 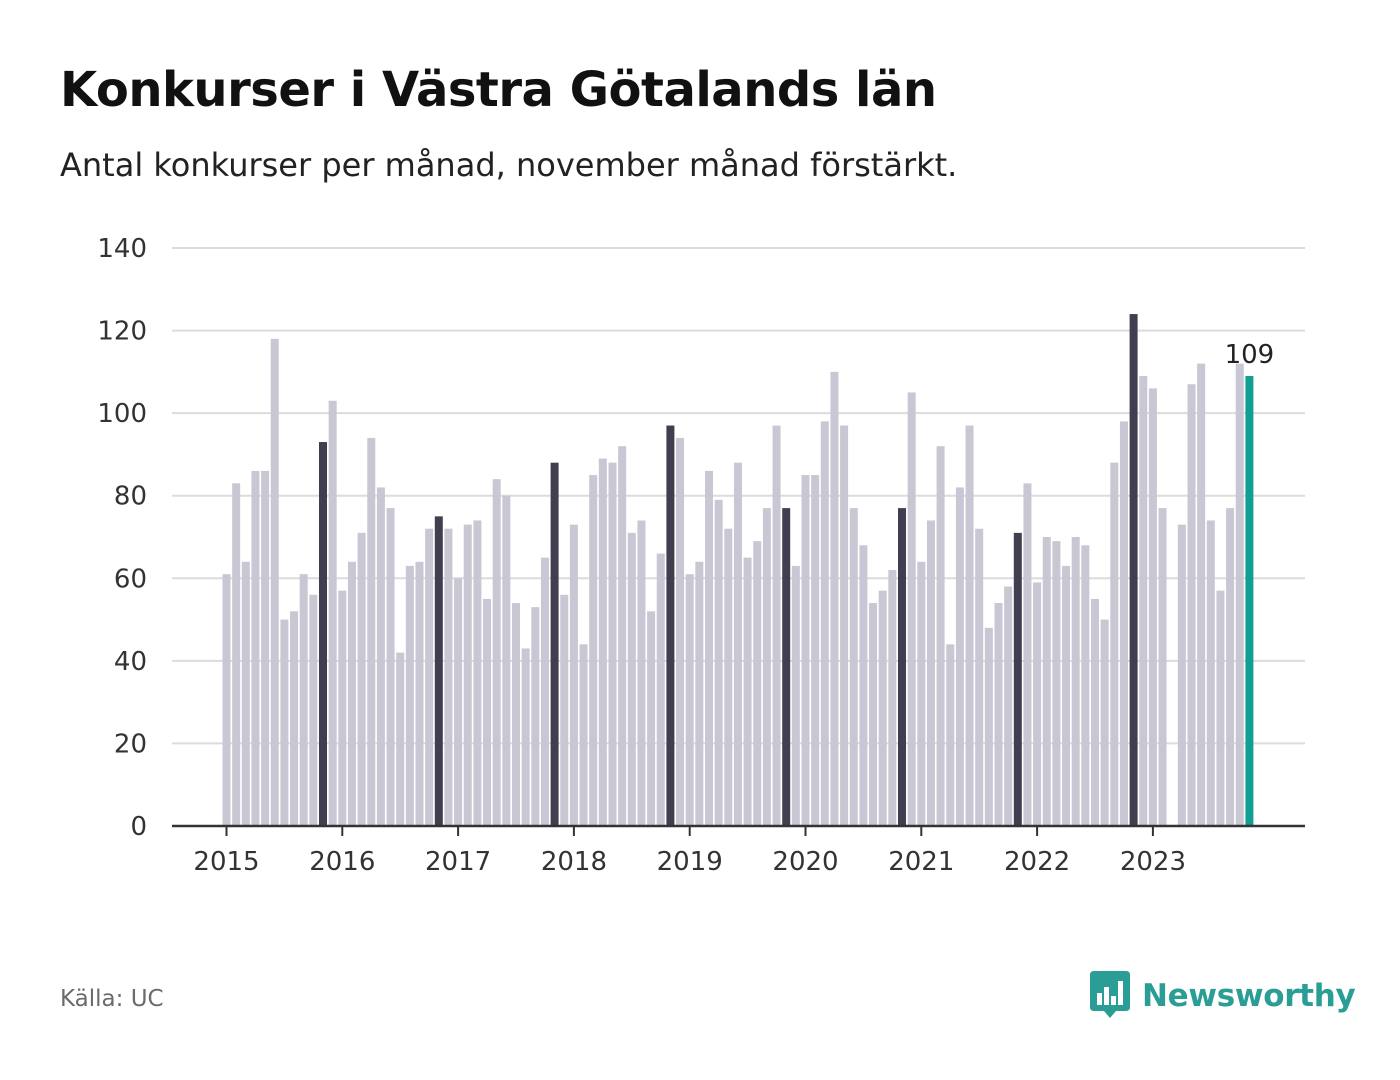 I want to click on bar-chart-speech-bubble-icon, so click(x=1110, y=996).